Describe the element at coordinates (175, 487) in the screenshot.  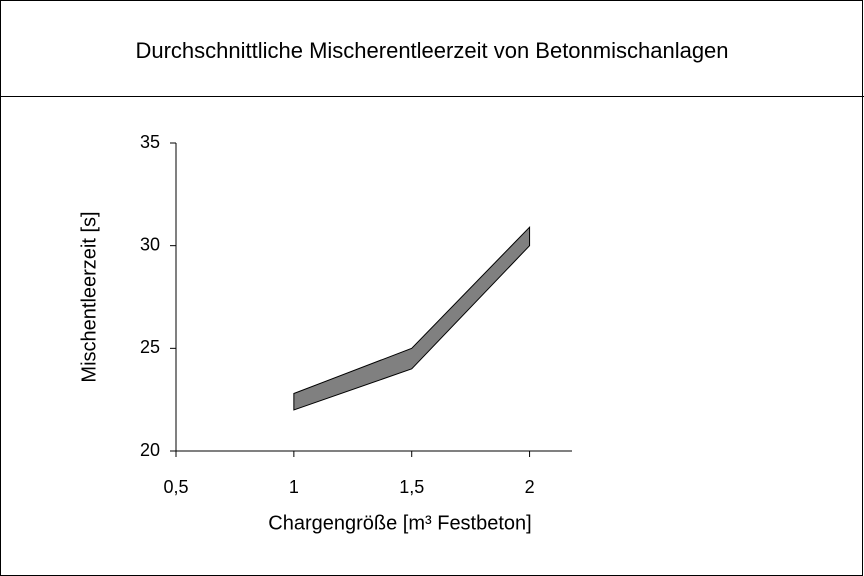
I see `x-tick-label: 0,5` at that location.